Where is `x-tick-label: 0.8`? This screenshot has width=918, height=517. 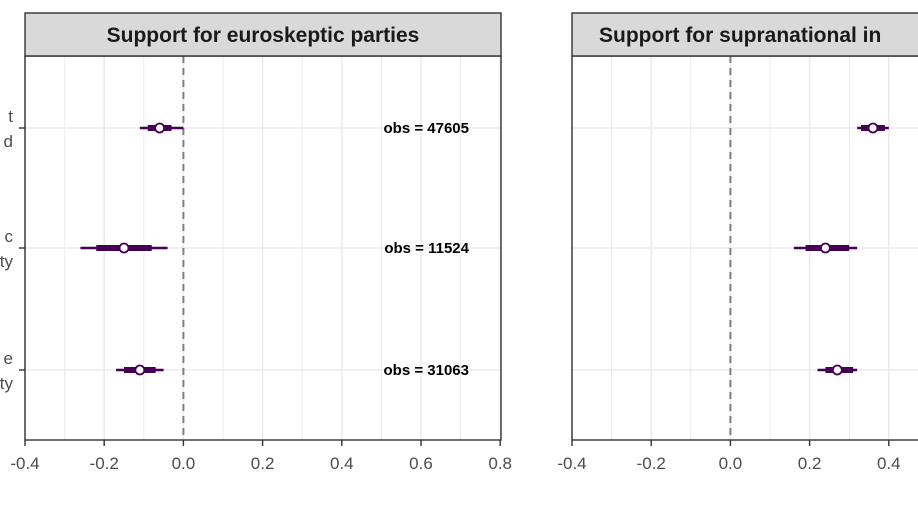 x-tick-label: 0.8 is located at coordinates (500, 463).